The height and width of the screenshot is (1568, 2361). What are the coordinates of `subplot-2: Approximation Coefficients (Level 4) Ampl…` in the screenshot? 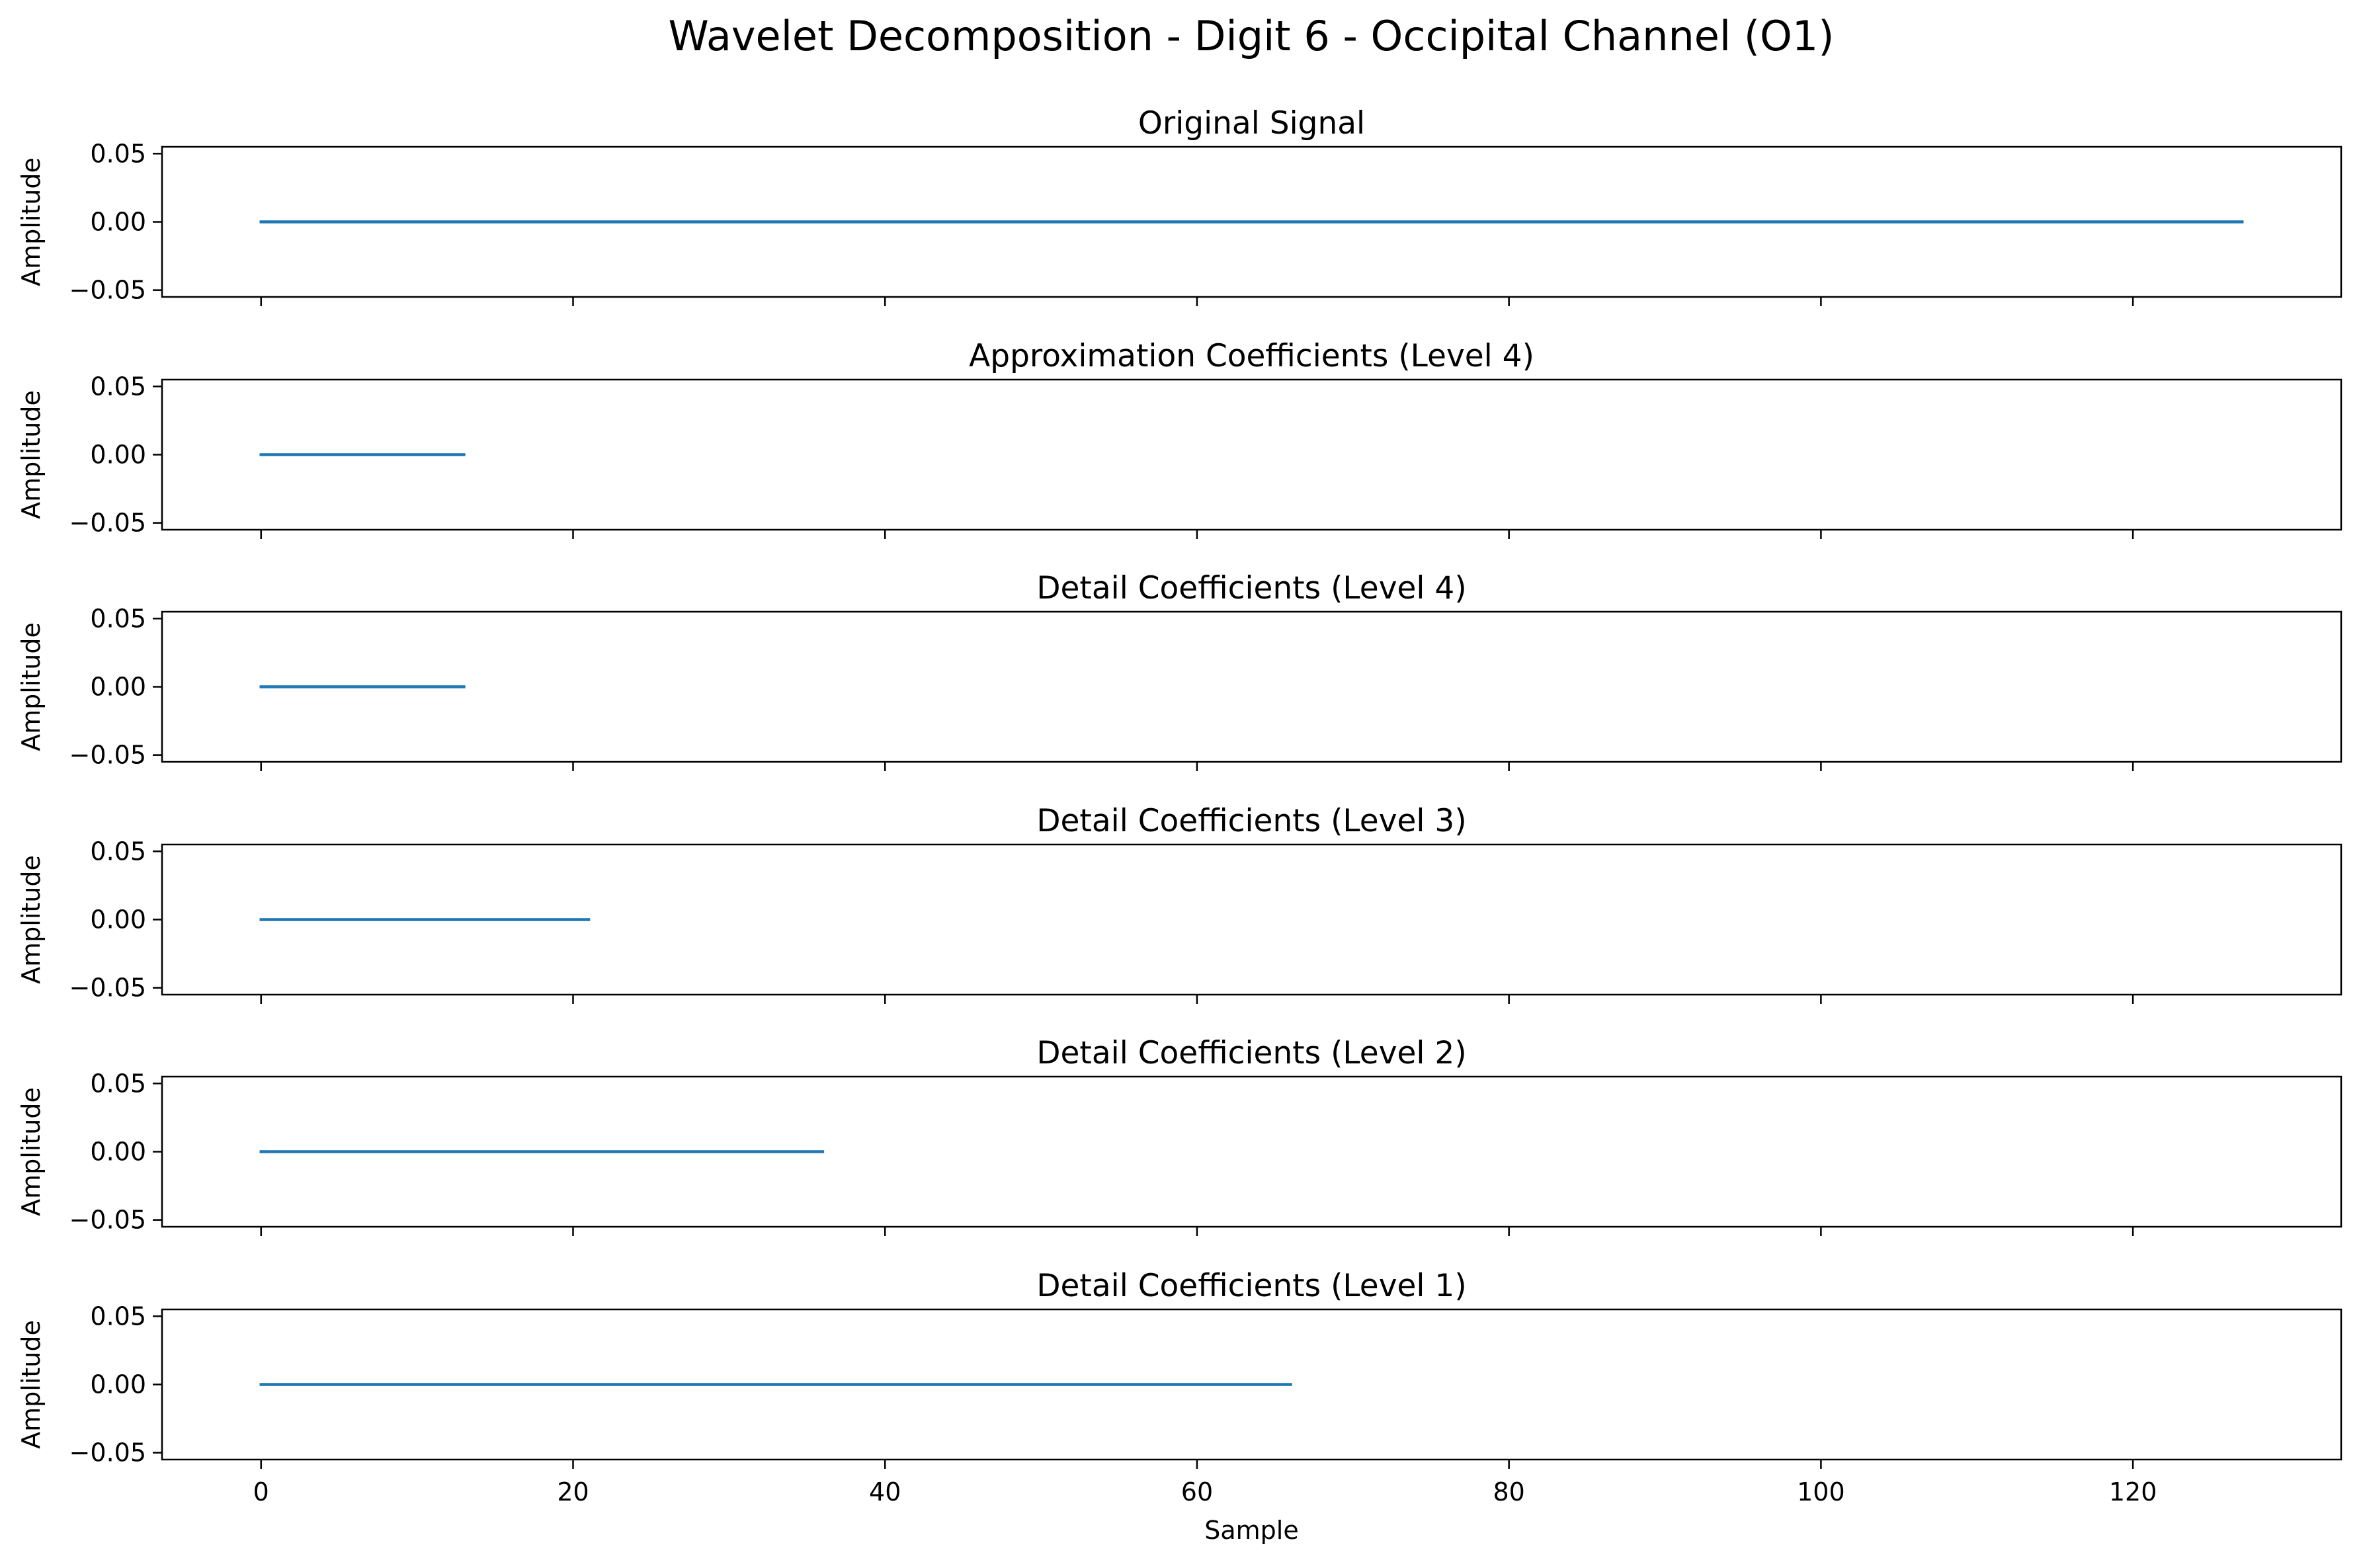 It's located at (1179, 438).